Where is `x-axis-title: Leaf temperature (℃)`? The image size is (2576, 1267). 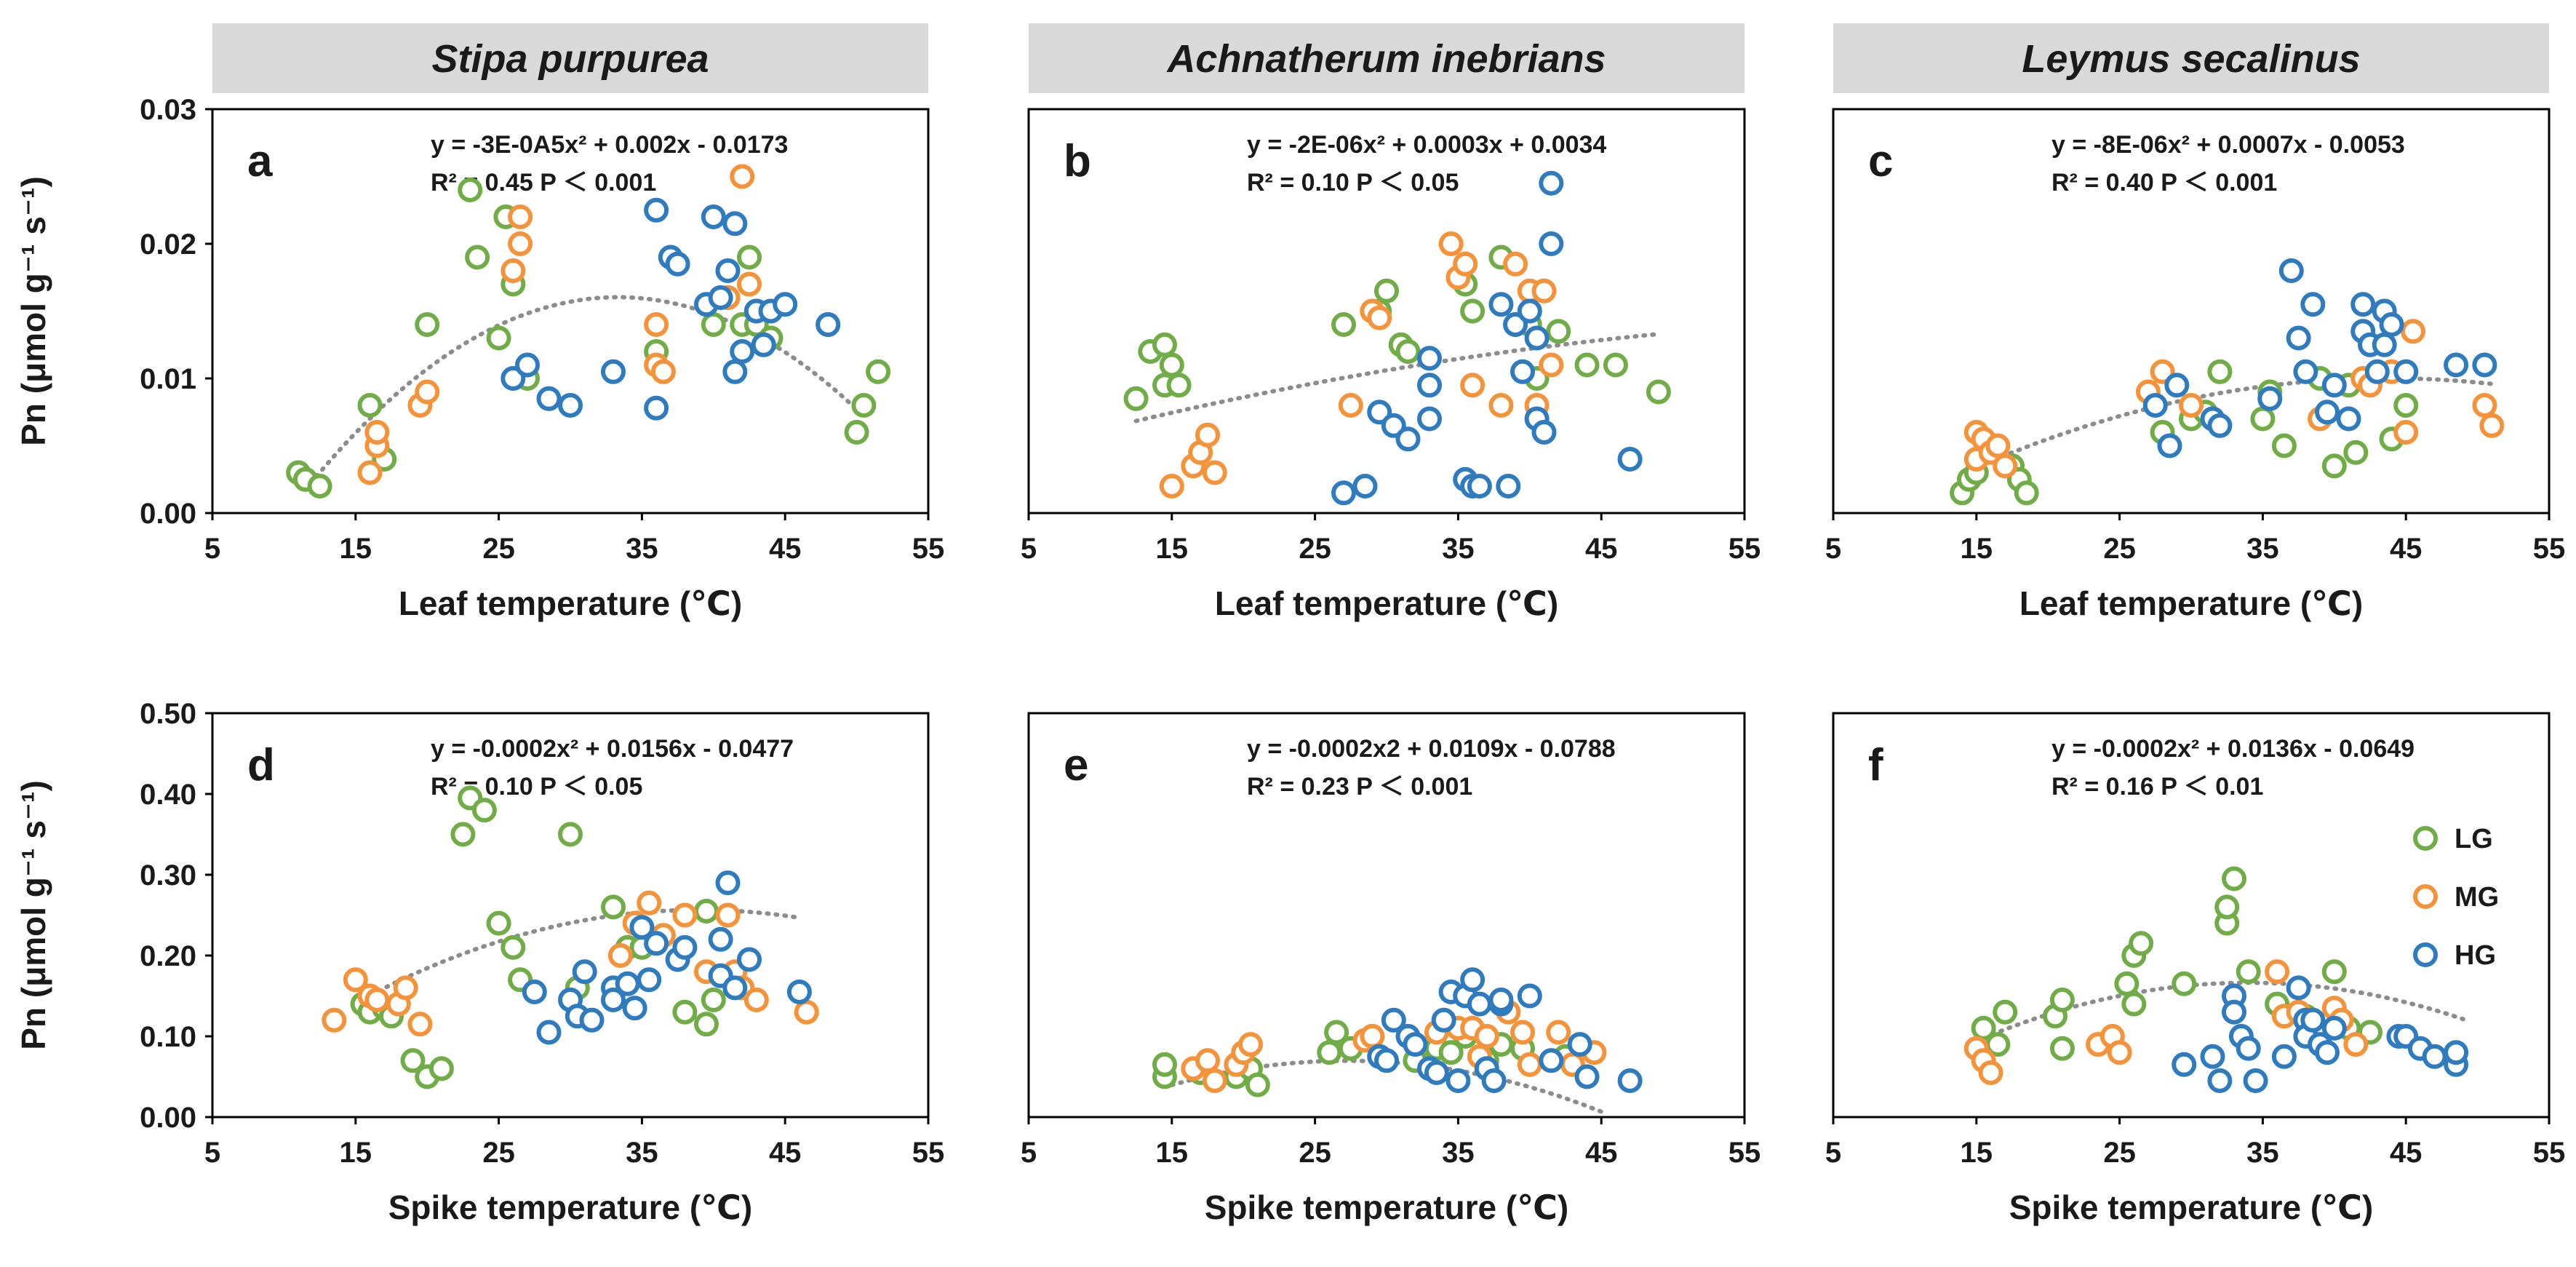
x-axis-title: Leaf temperature (℃) is located at coordinates (570, 603).